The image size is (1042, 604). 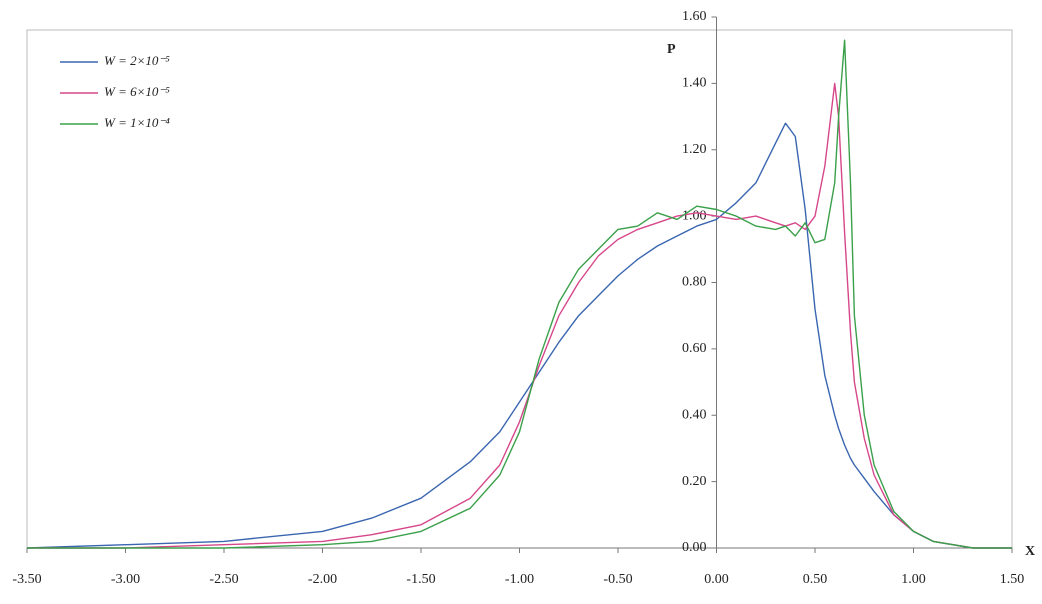 I want to click on x-tick-label: 1.00, so click(x=913, y=579).